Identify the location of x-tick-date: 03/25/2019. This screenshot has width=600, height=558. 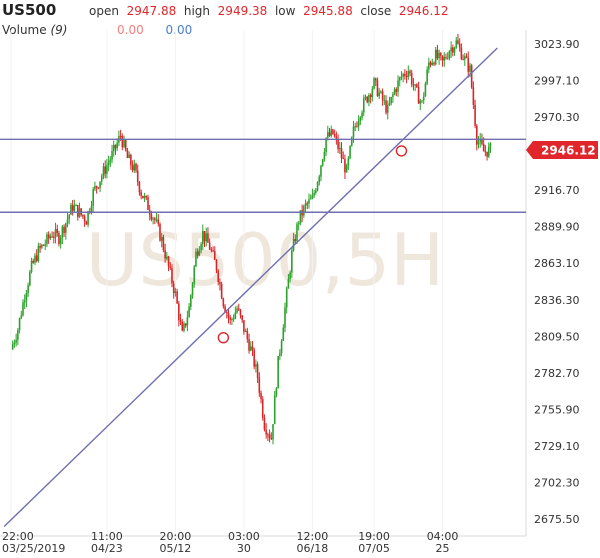
(33, 548).